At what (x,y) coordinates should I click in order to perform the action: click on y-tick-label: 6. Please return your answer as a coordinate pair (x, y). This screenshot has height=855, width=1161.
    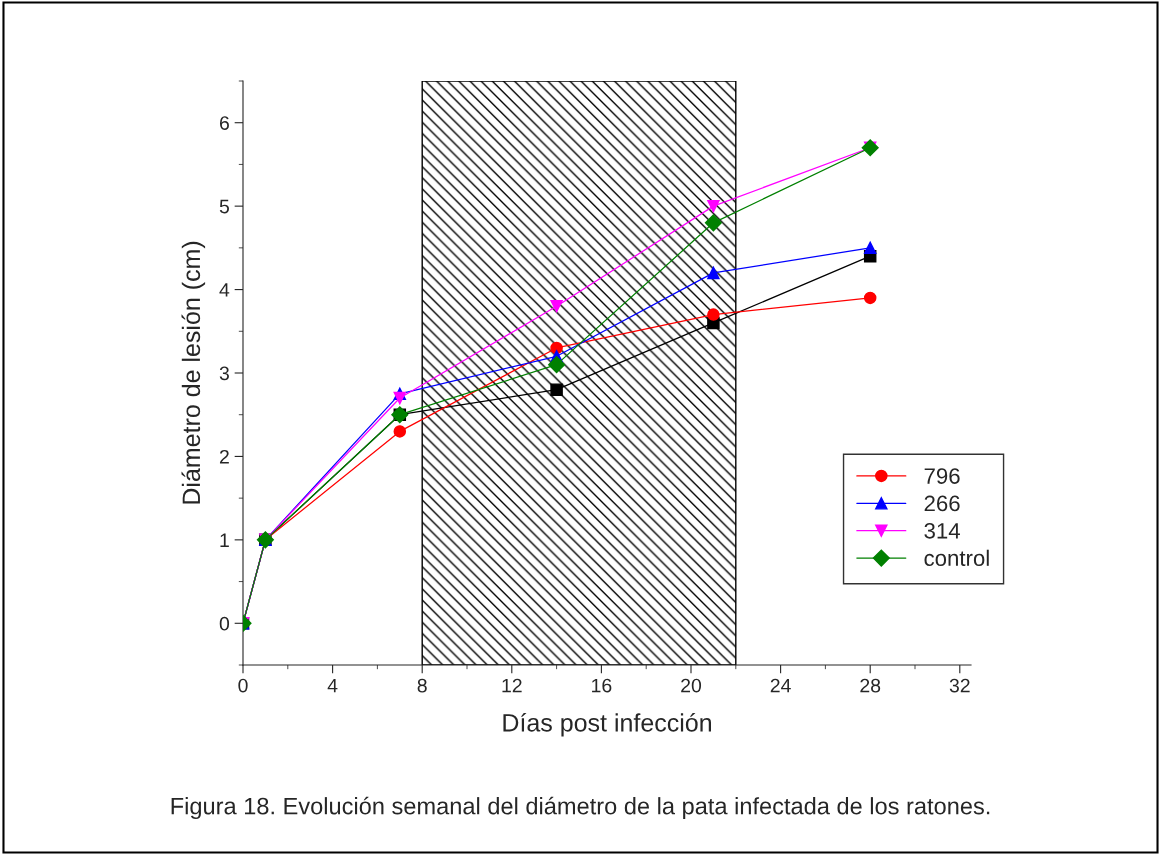
    Looking at the image, I should click on (224, 123).